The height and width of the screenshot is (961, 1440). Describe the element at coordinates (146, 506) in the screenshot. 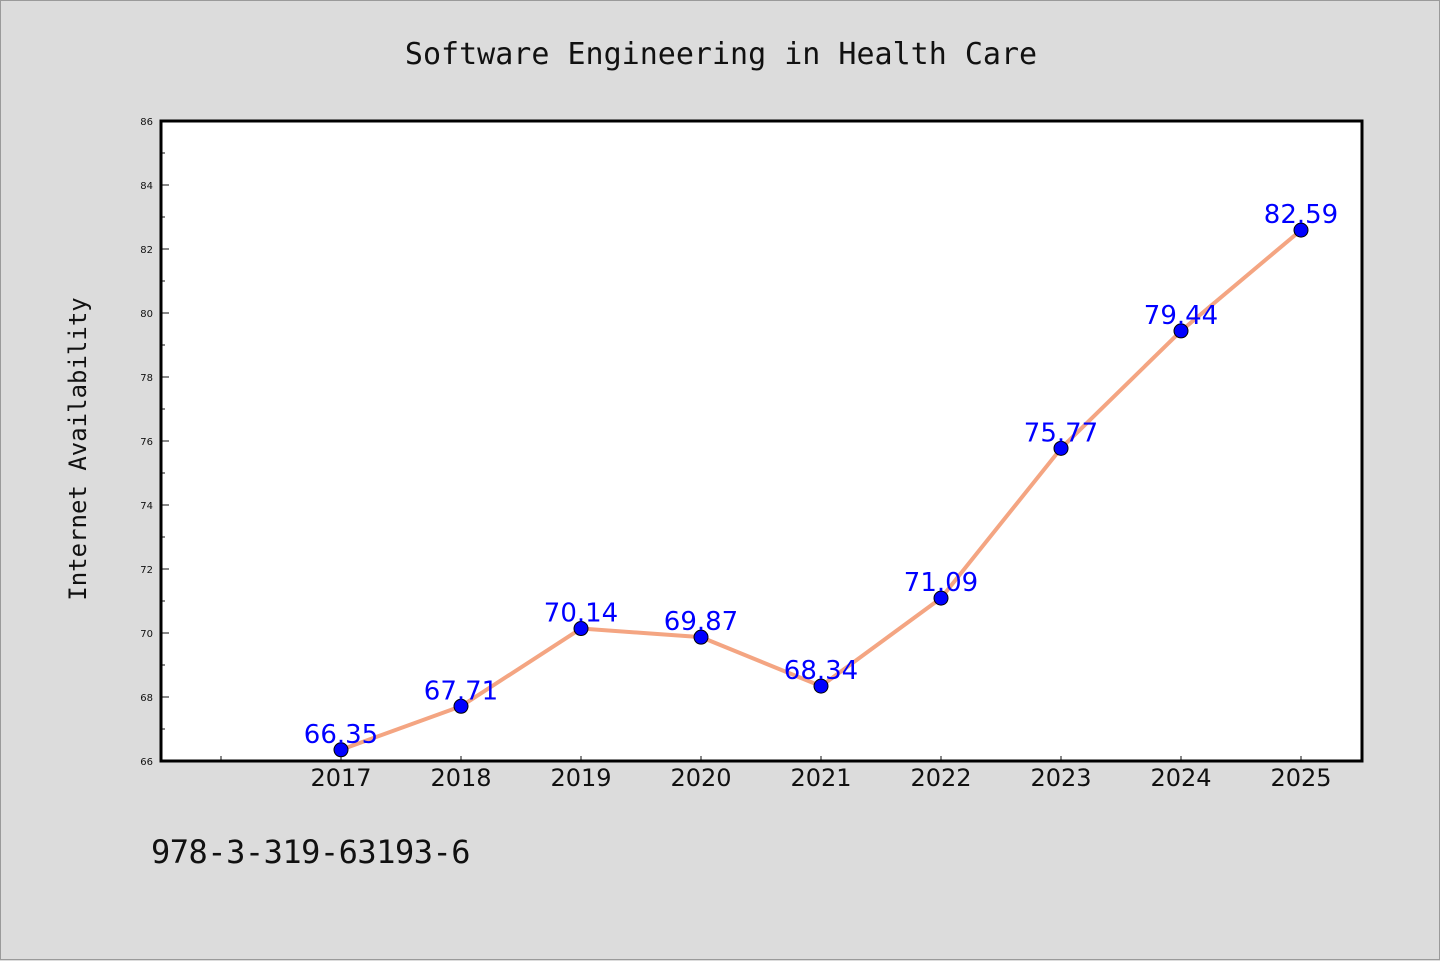

I see `y-tick-label-4: 74` at that location.